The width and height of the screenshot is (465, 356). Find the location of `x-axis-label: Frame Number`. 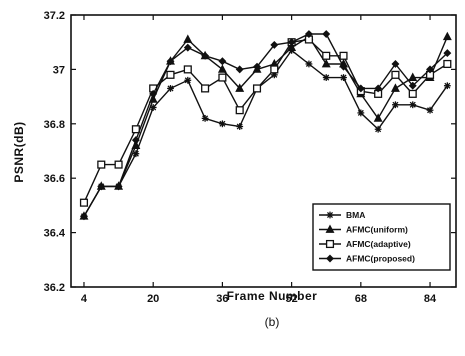

x-axis-label: Frame Number is located at coordinates (272, 296).